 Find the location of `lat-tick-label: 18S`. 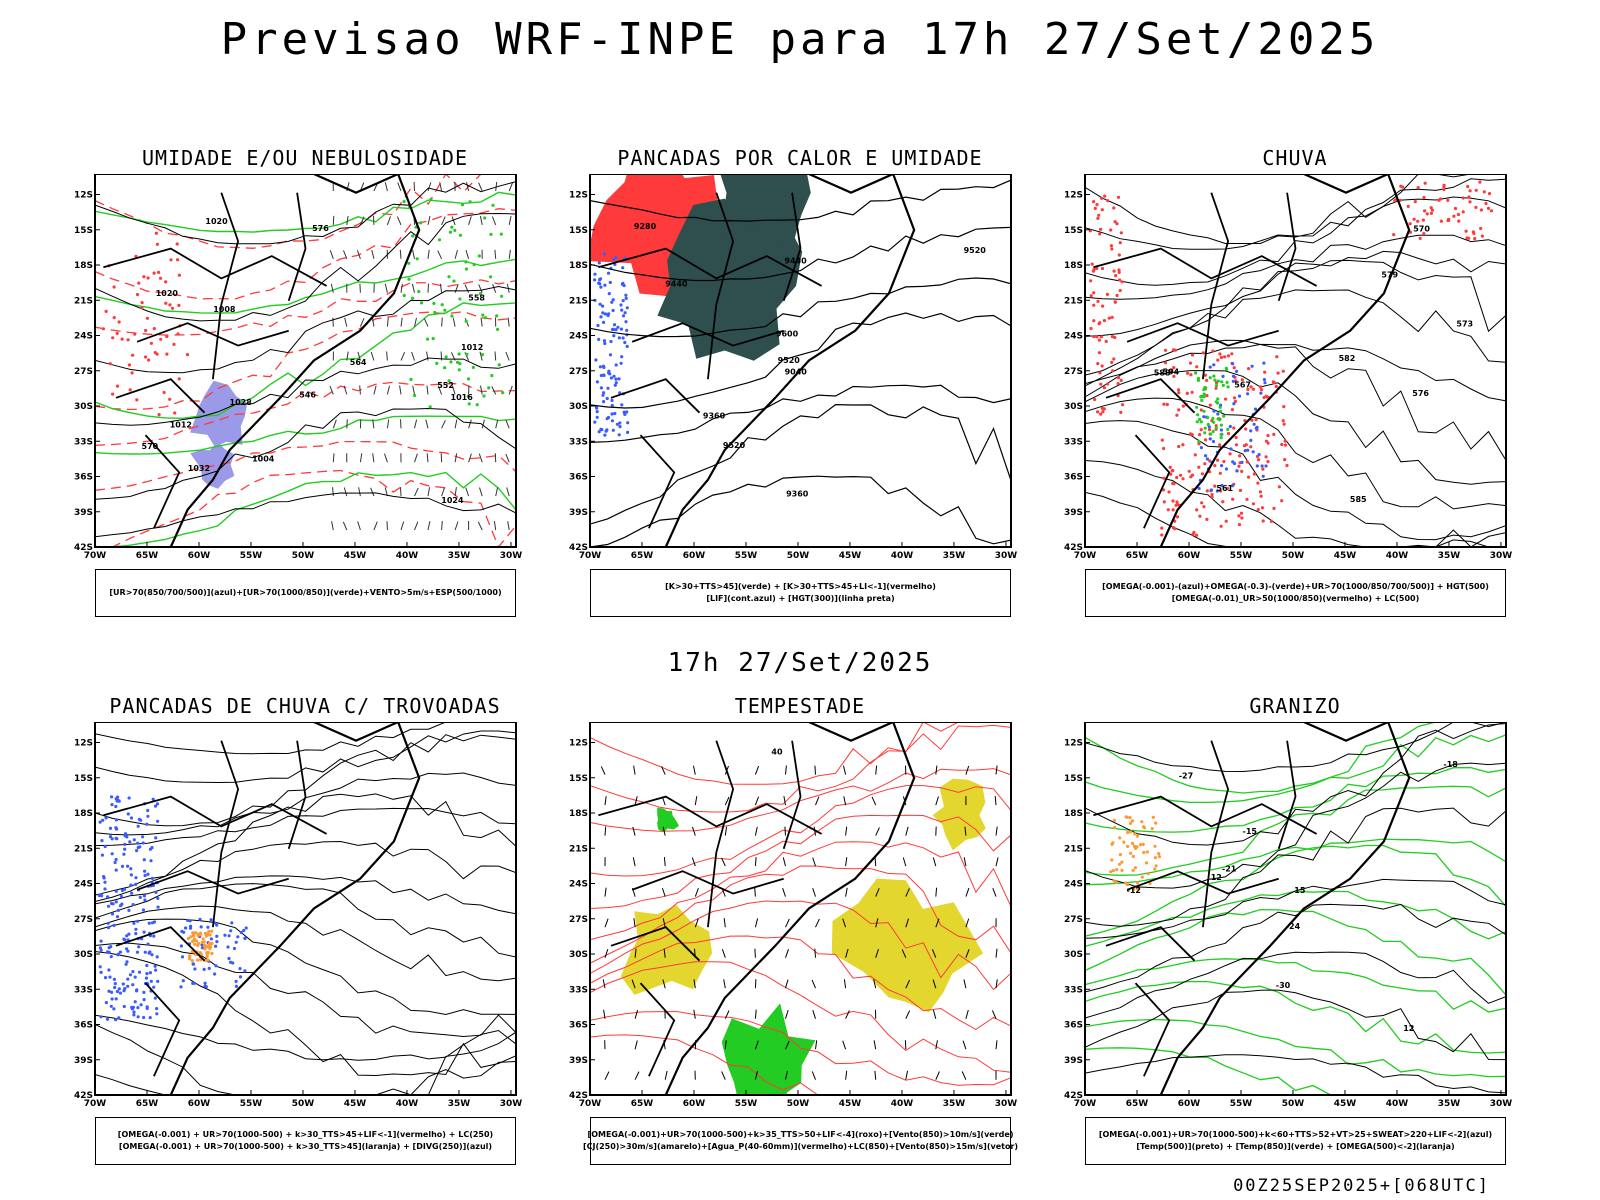

lat-tick-label: 18S is located at coordinates (578, 266).